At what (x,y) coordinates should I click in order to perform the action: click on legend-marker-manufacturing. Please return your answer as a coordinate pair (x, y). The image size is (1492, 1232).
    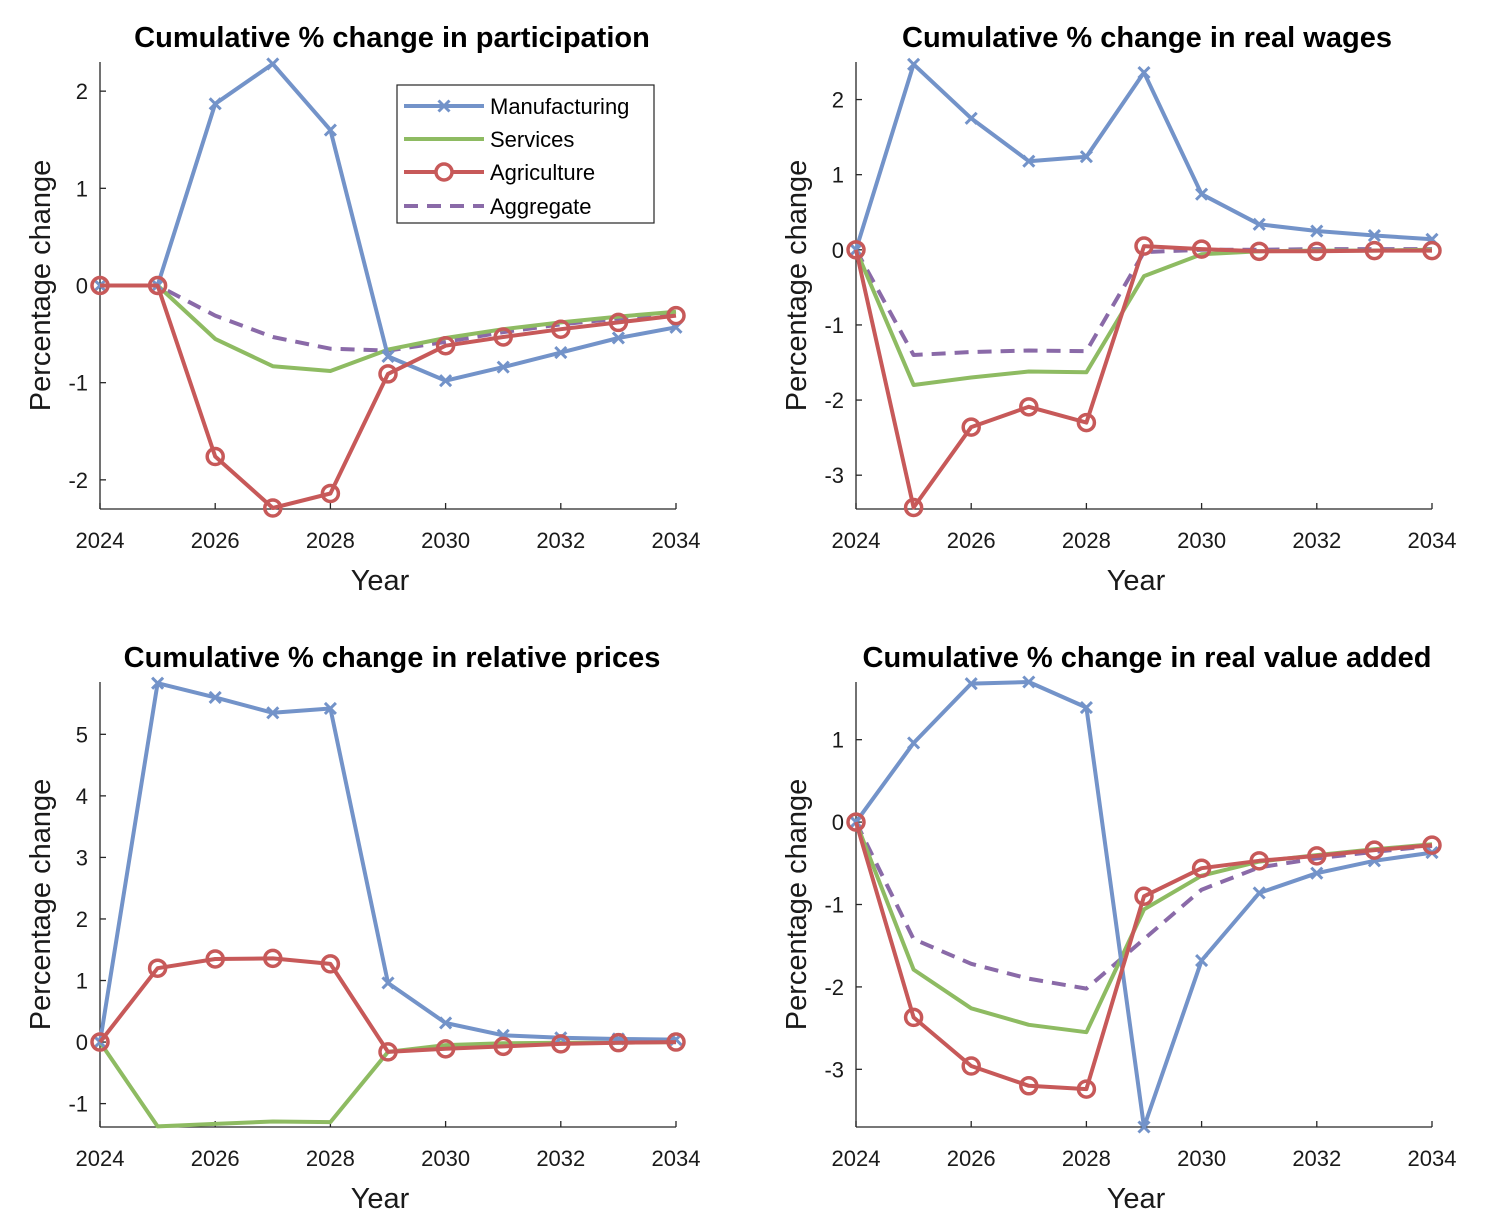
    Looking at the image, I should click on (444, 106).